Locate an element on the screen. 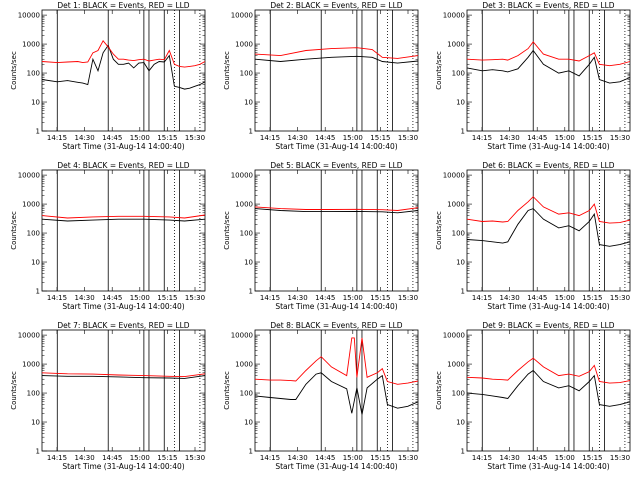 Image resolution: width=640 pixels, height=480 pixels. panel-title: Det 2: BLACK = Events, RED = LLD is located at coordinates (336, 5).